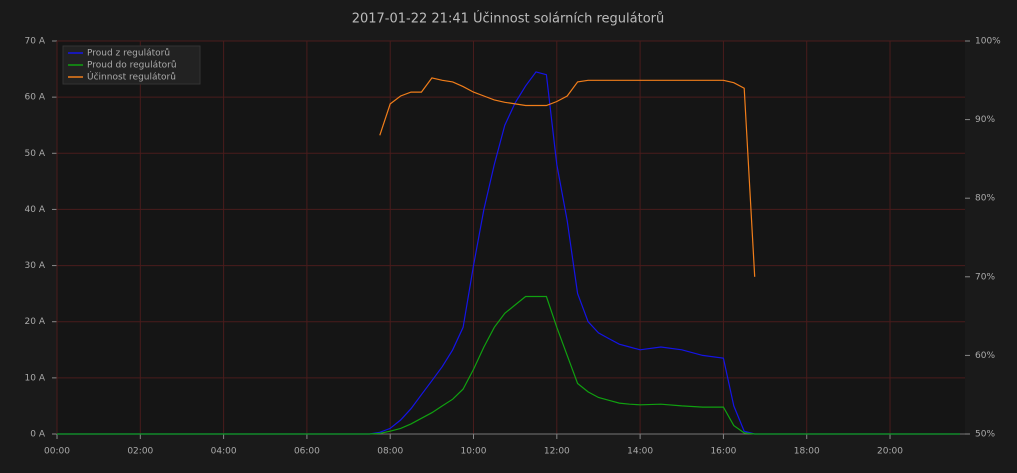  What do you see at coordinates (985, 356) in the screenshot?
I see `y2-tick-label: 60%` at bounding box center [985, 356].